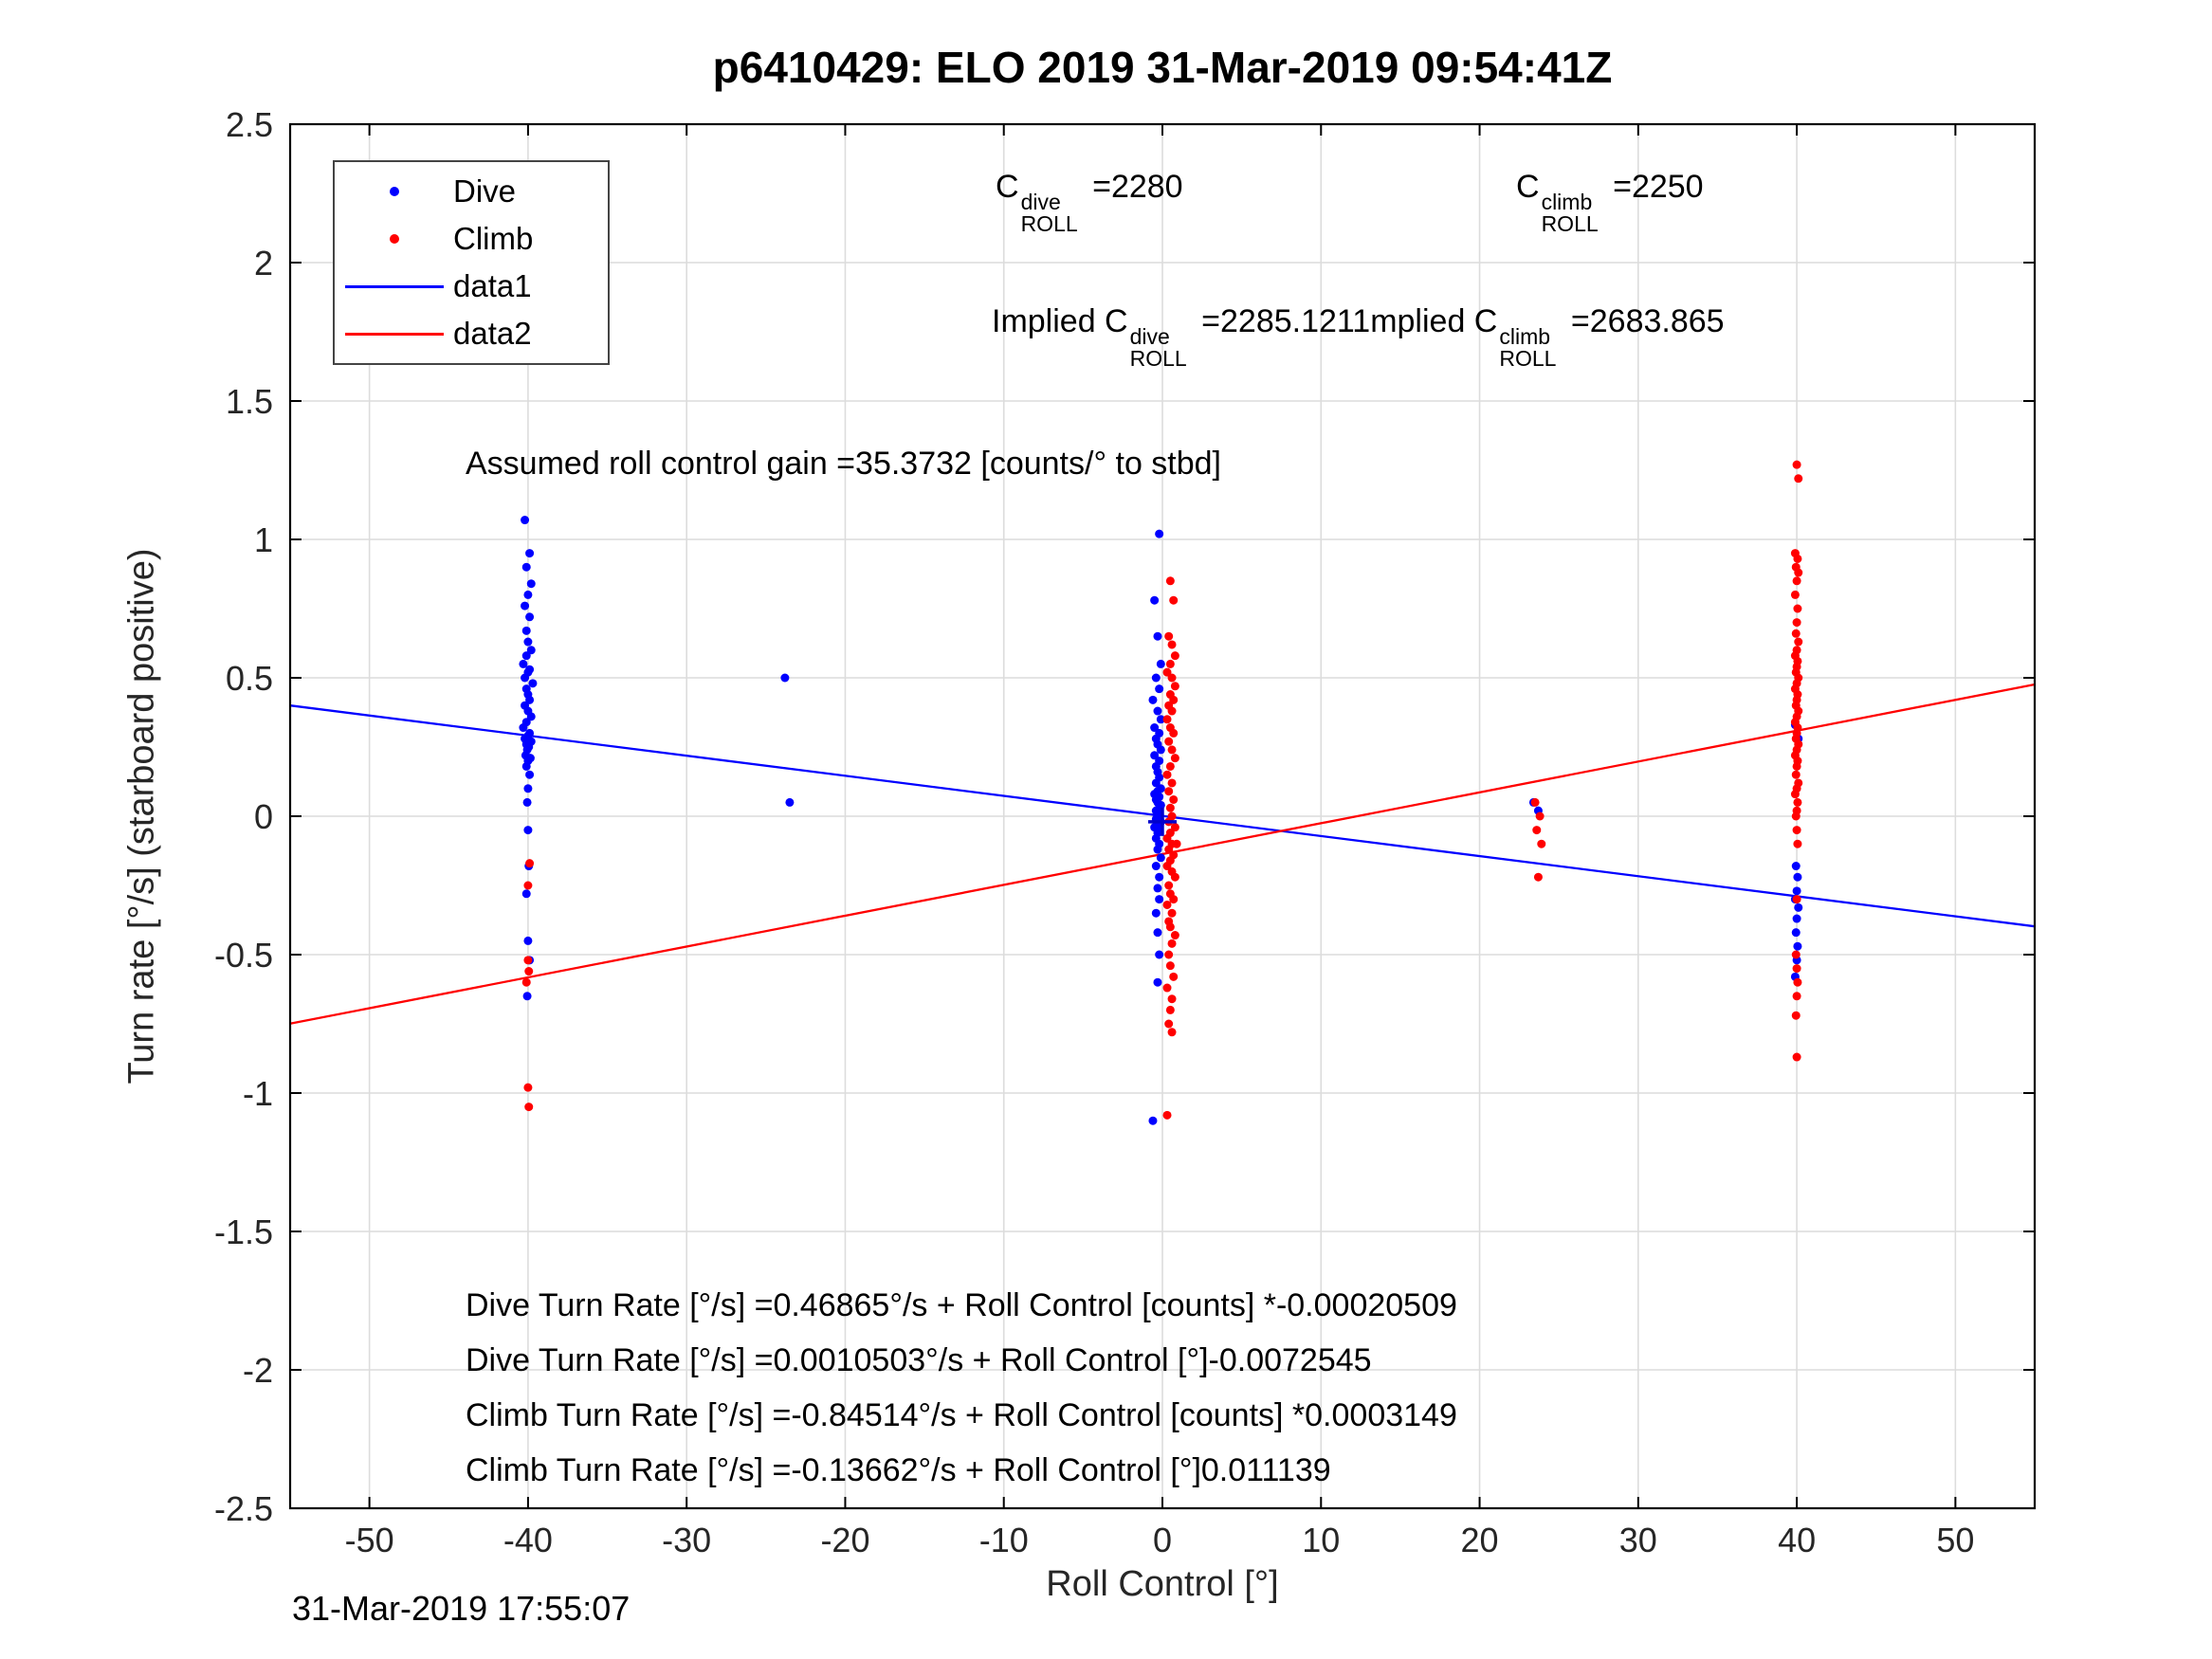 This screenshot has height=1659, width=2212. I want to click on y-tick-label: 0, so click(263, 816).